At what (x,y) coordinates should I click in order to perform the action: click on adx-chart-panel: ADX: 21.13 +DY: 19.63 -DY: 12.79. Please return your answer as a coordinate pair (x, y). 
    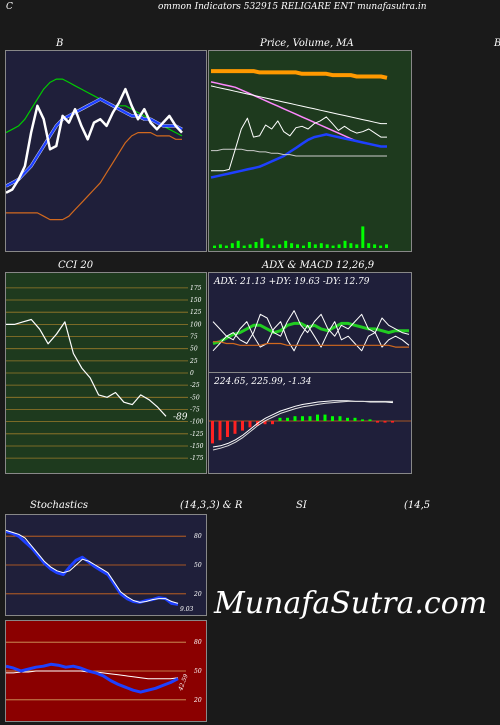
    Looking at the image, I should click on (310, 323).